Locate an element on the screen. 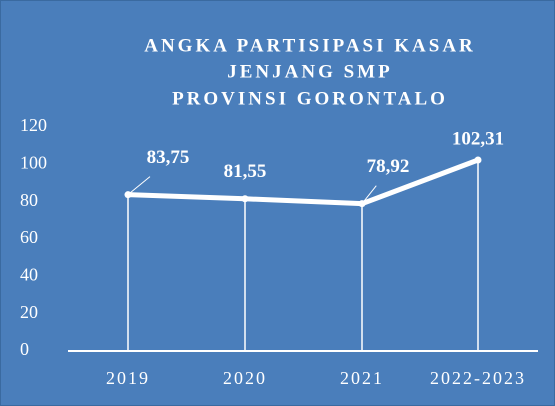  y-tick-label: 60 is located at coordinates (29, 237).